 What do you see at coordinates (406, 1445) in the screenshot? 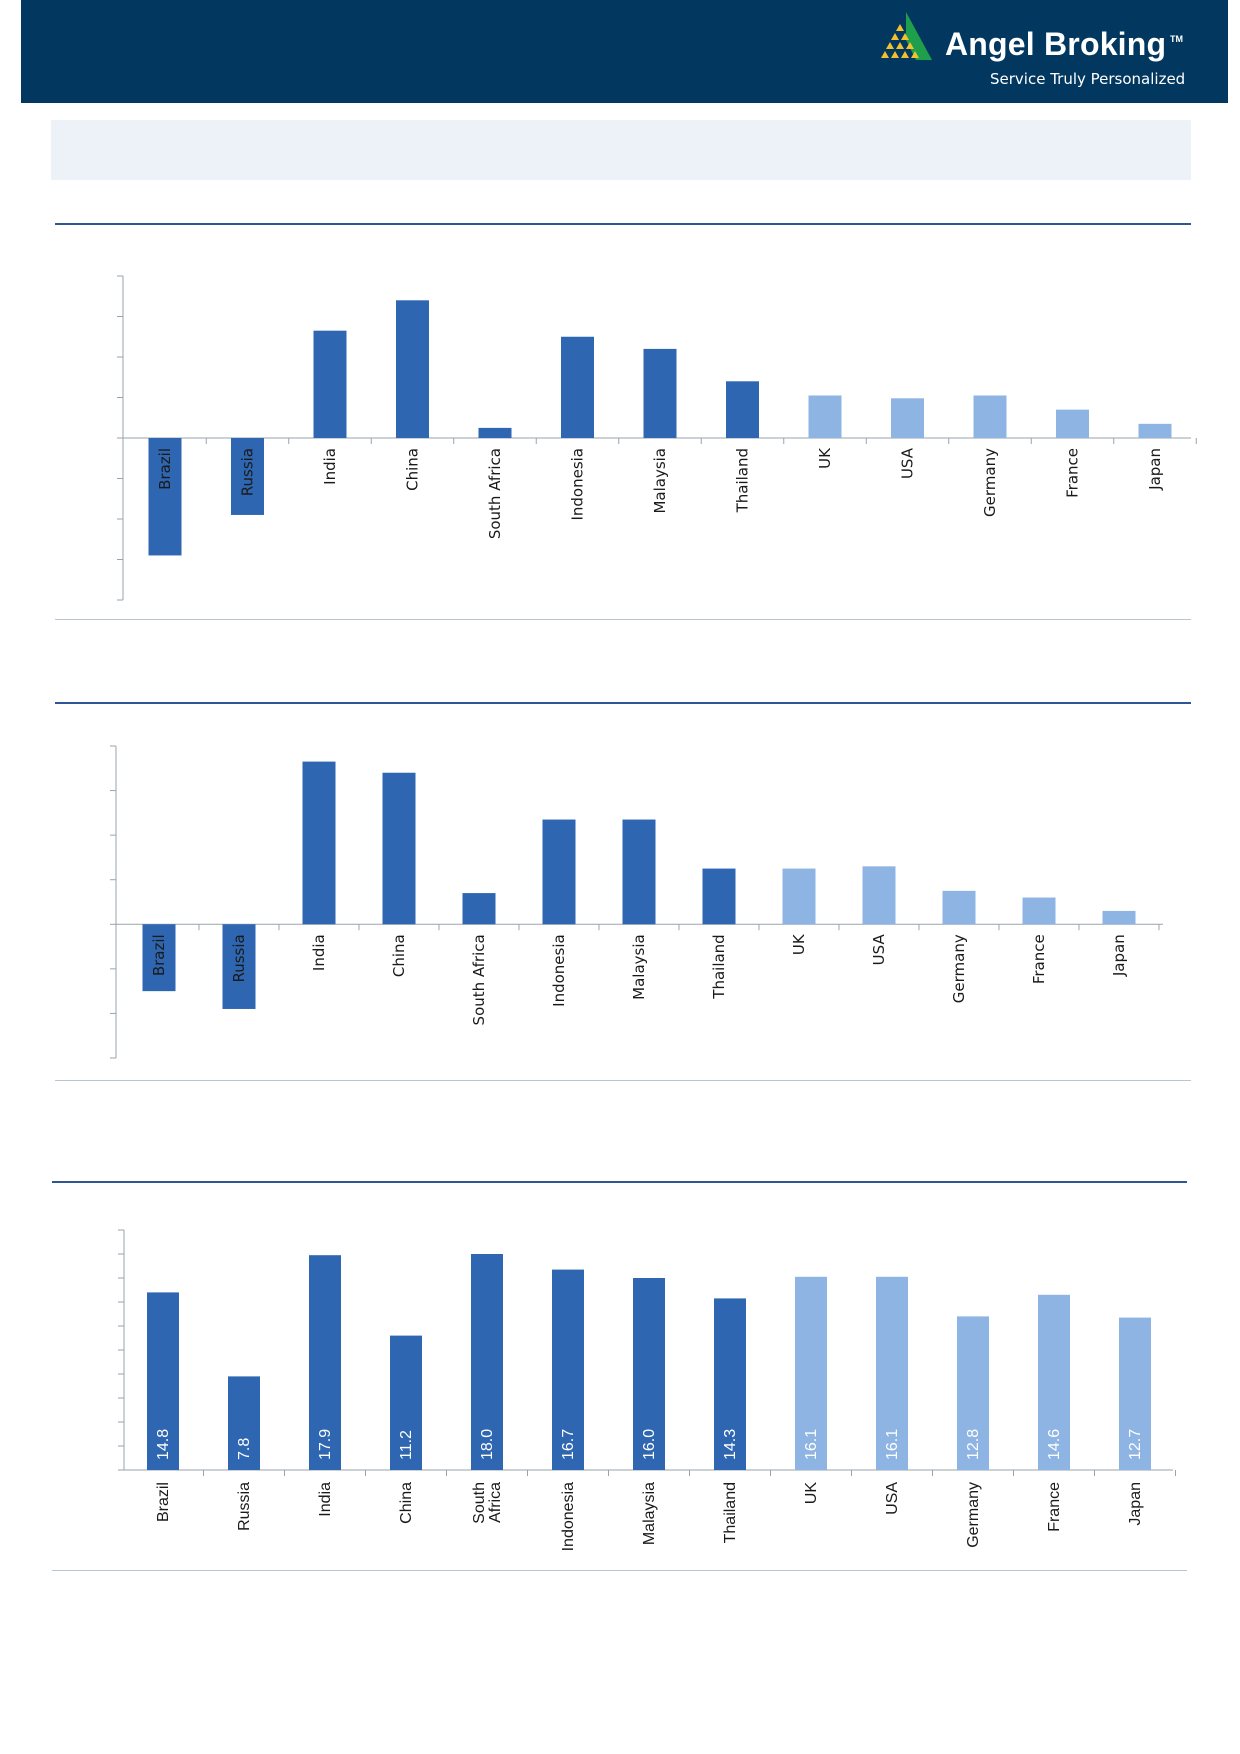
I see `data-label-china: 11.2` at bounding box center [406, 1445].